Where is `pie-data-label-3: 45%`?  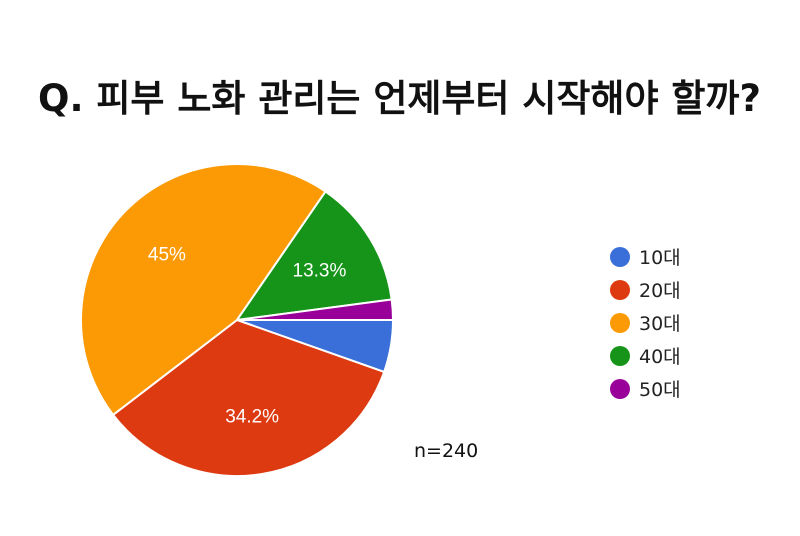
pie-data-label-3: 45% is located at coordinates (167, 254).